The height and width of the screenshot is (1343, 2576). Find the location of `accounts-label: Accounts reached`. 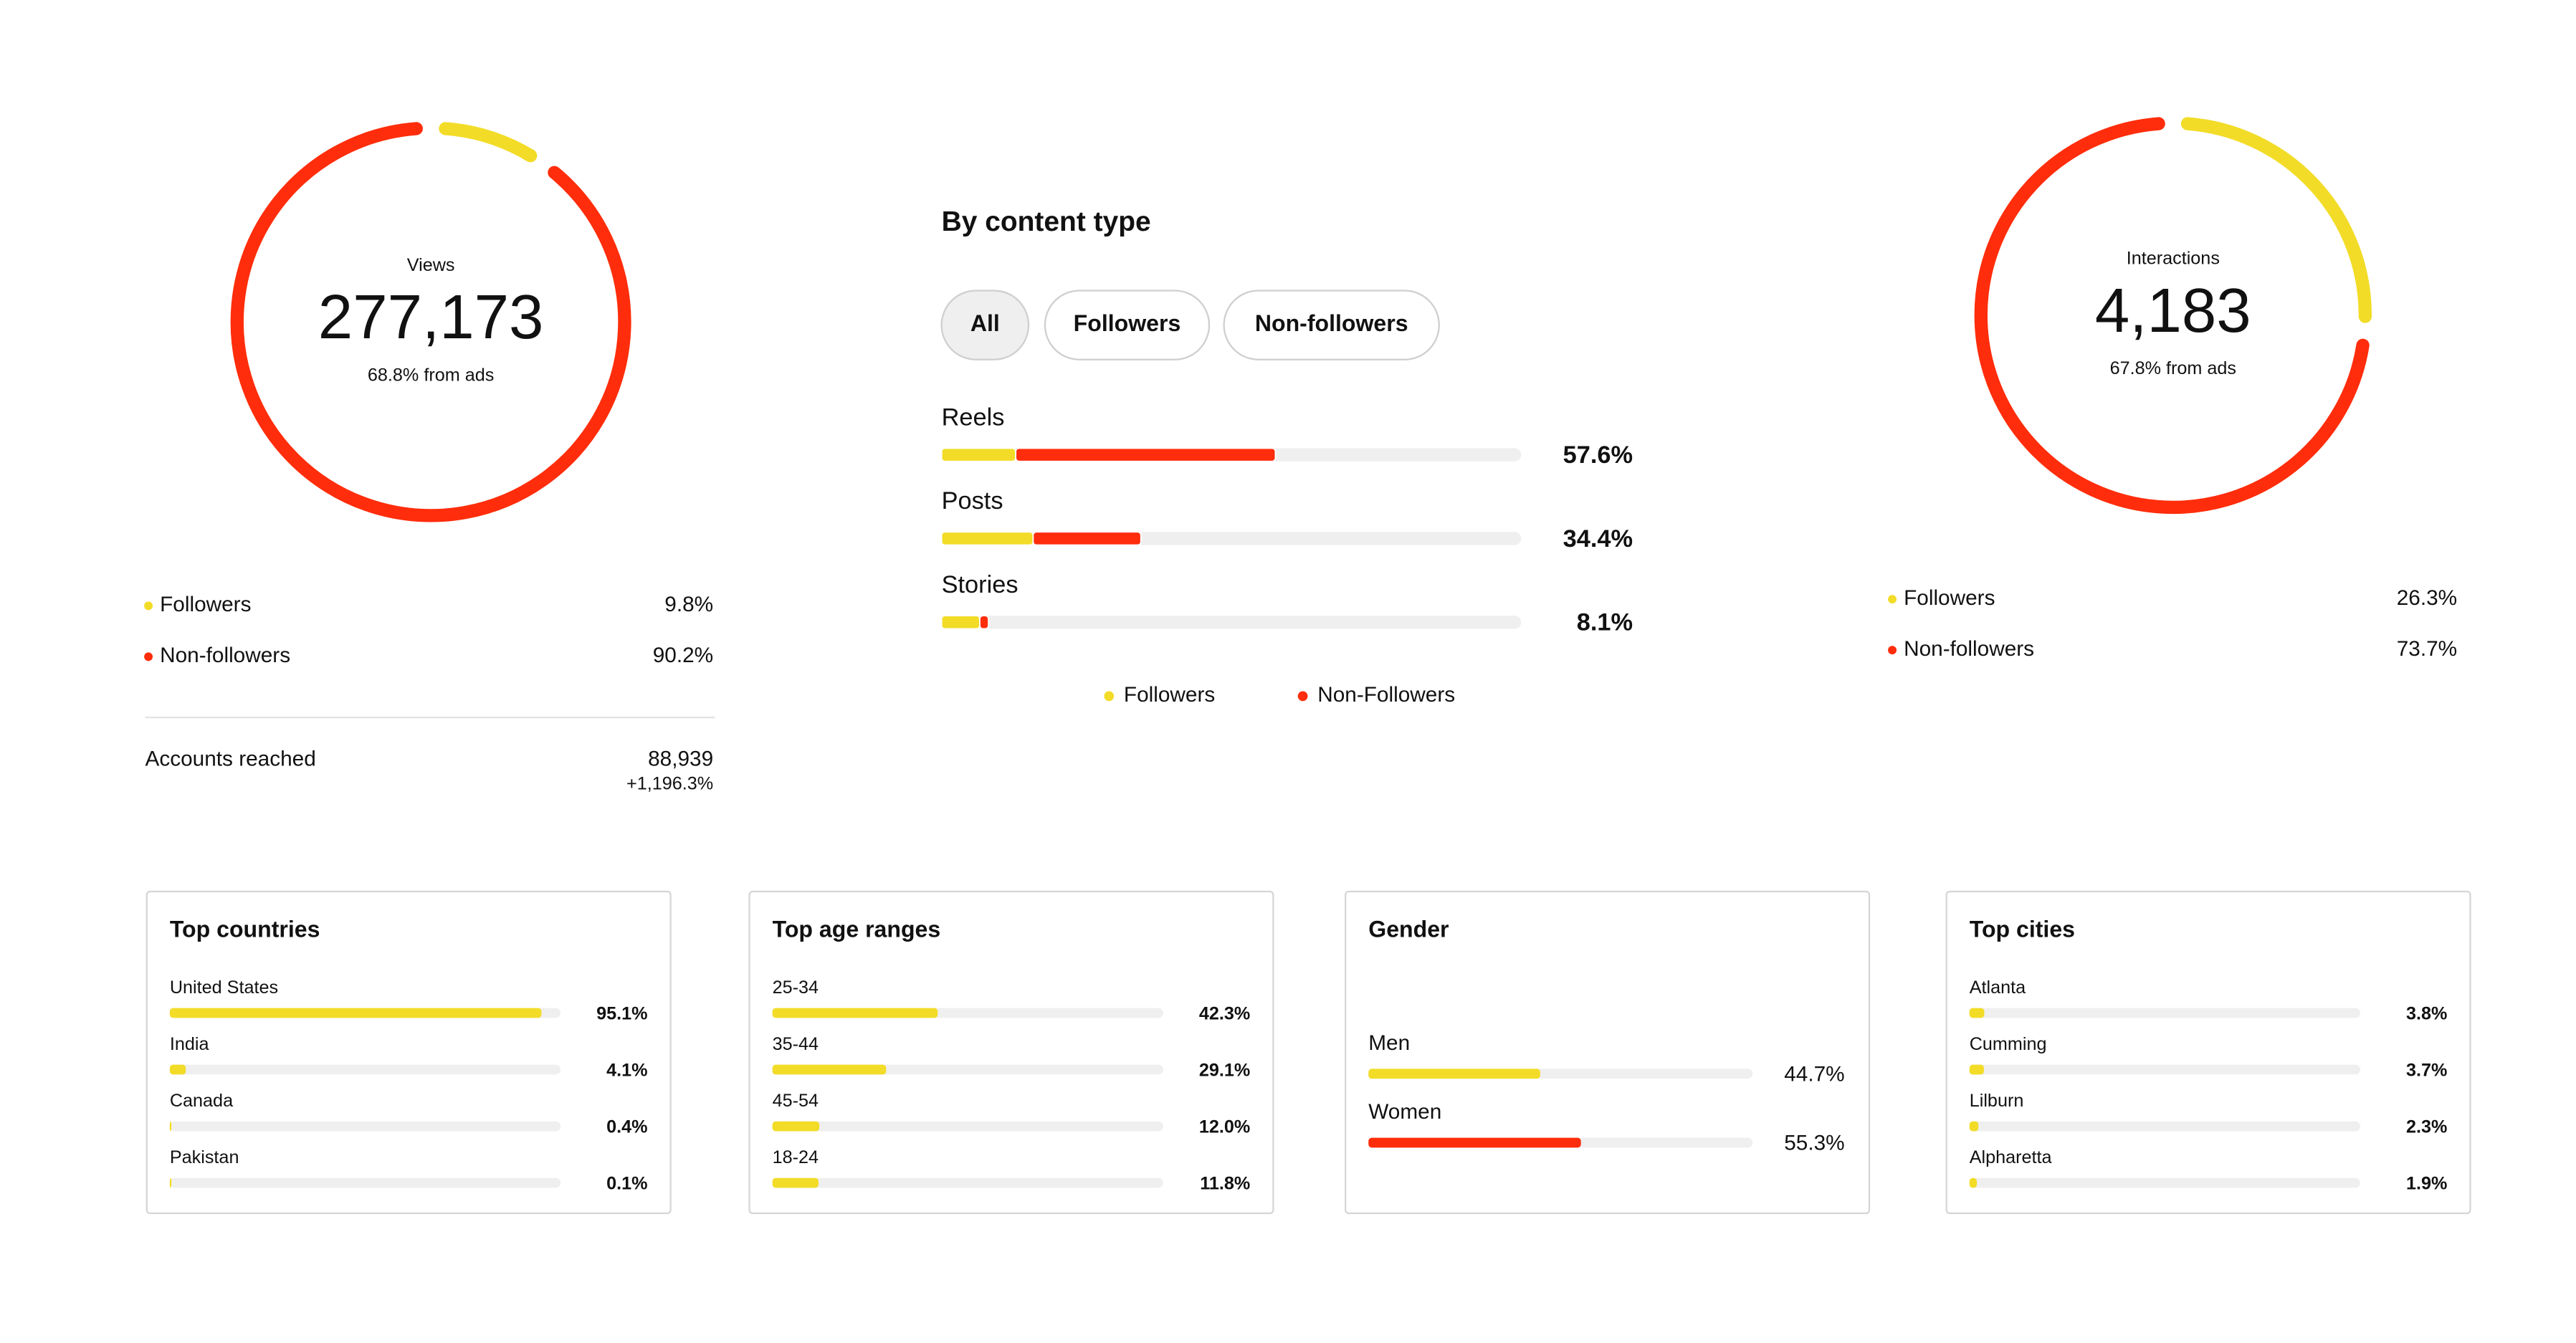

accounts-label: Accounts reached is located at coordinates (230, 759).